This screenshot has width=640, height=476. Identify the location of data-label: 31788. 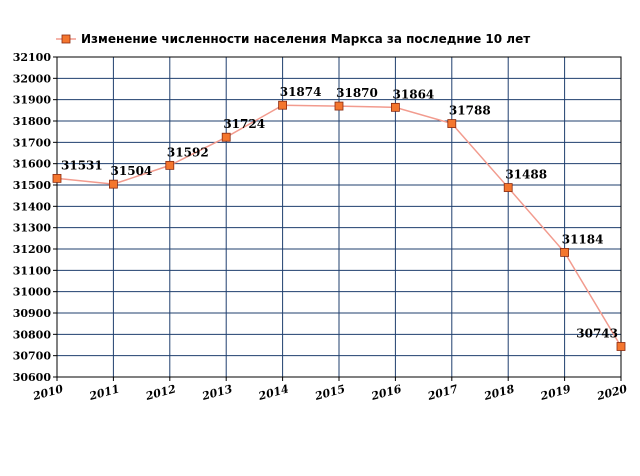
(470, 111).